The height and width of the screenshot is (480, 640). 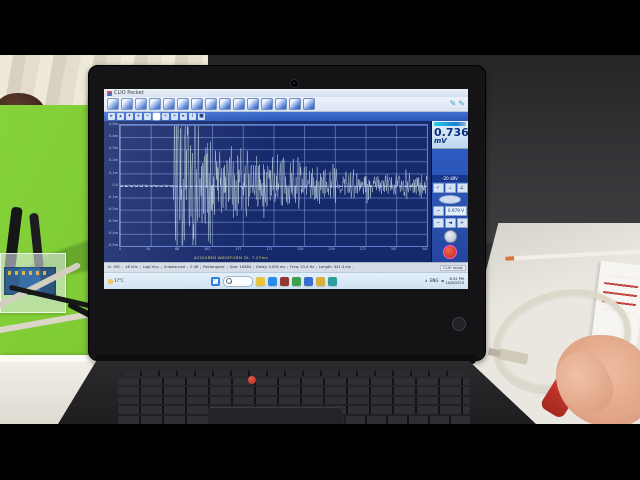 What do you see at coordinates (239, 104) in the screenshot?
I see `layout-single-icon` at bounding box center [239, 104].